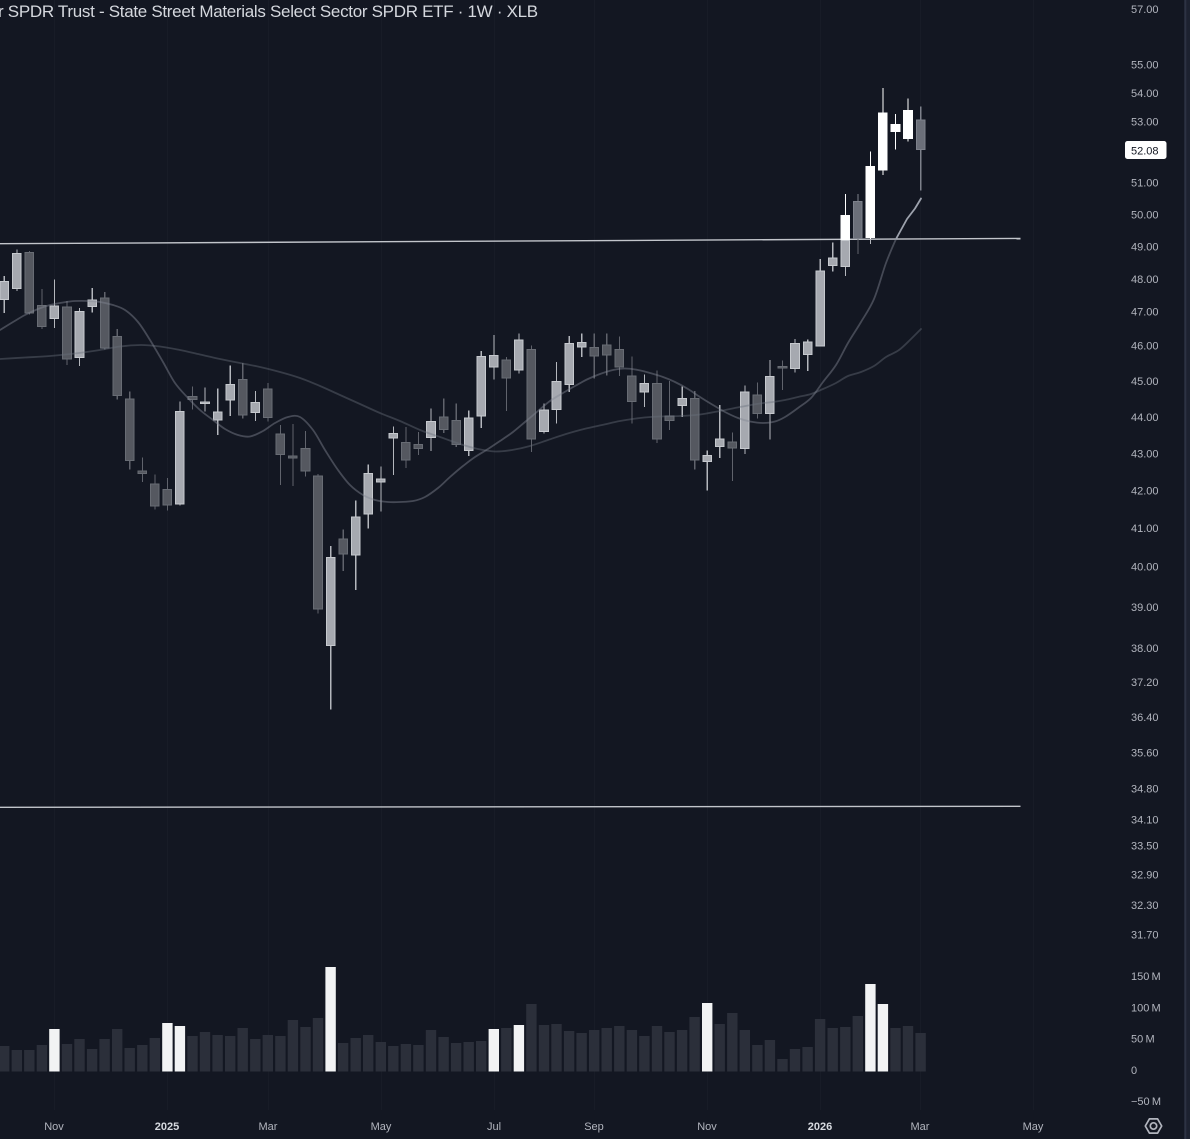  I want to click on svg-text: −50 M, so click(1146, 1102).